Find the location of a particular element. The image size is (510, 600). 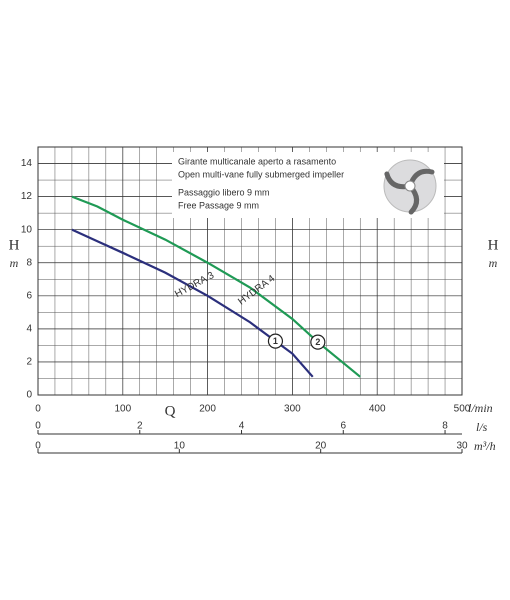

impeller-icon is located at coordinates (410, 187).